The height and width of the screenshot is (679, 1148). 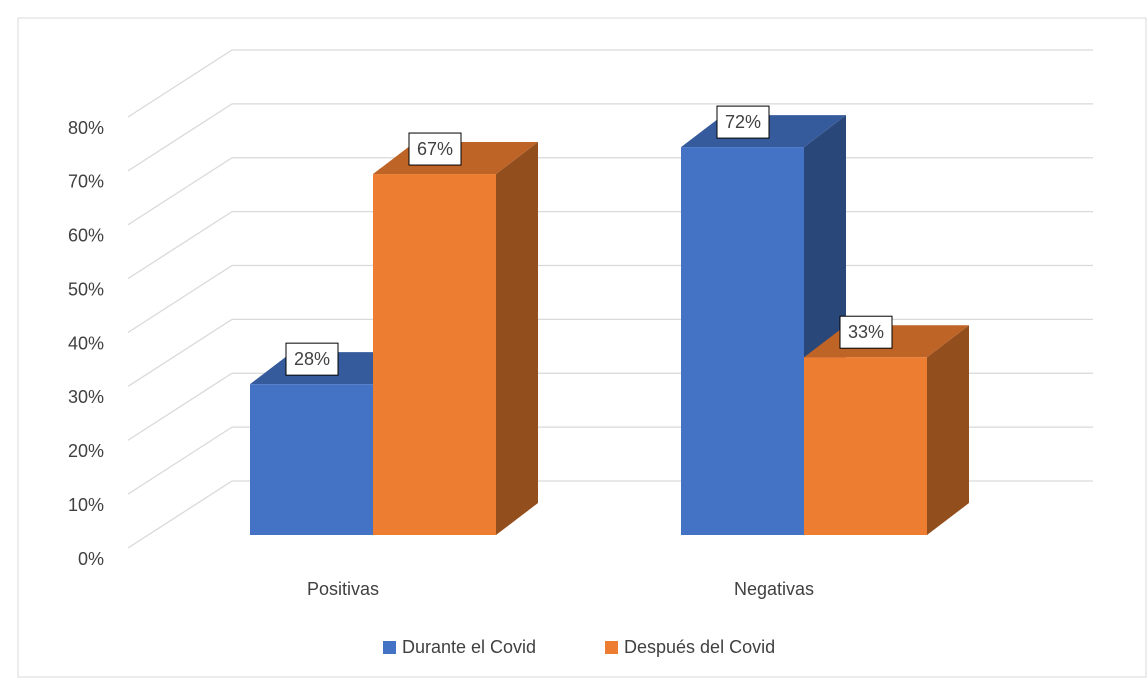 I want to click on y-tick-label: 30%, so click(x=86, y=397).